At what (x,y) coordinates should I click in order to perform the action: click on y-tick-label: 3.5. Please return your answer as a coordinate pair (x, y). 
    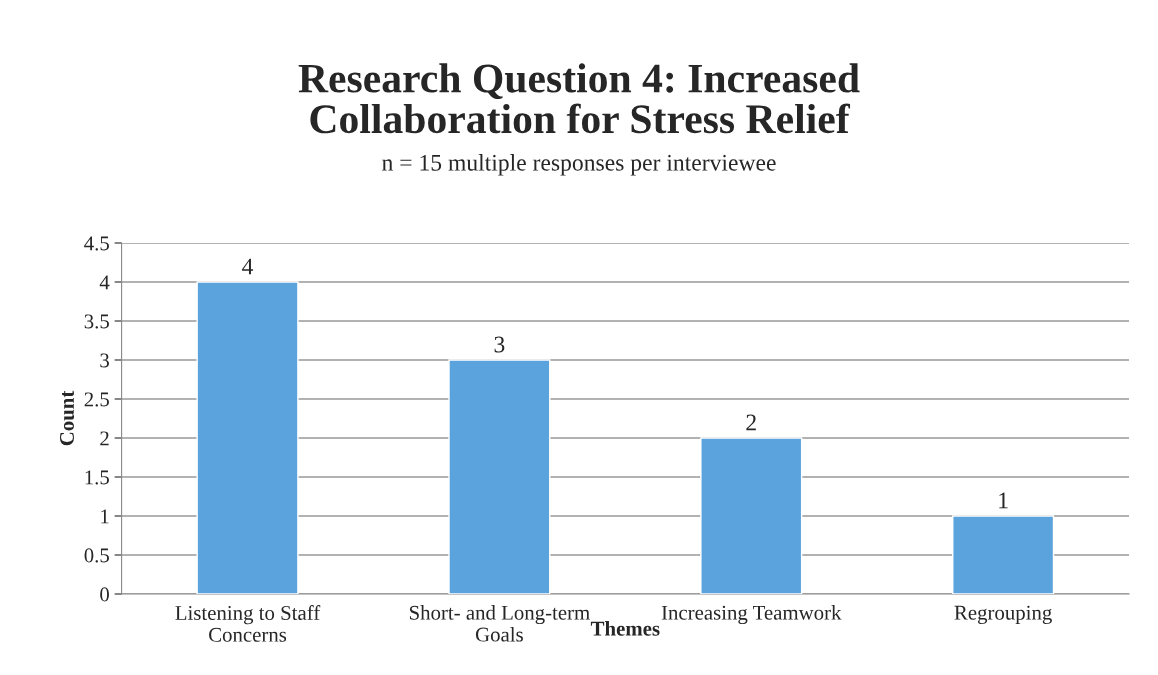
    Looking at the image, I should click on (96, 321).